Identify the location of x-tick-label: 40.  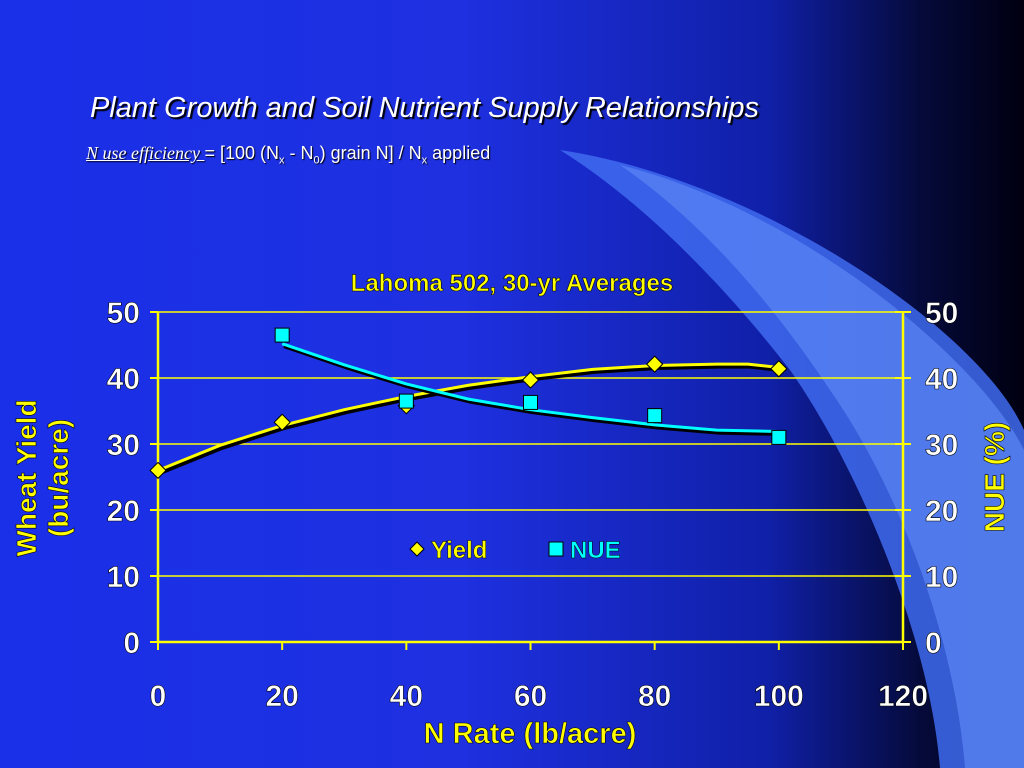
(406, 696).